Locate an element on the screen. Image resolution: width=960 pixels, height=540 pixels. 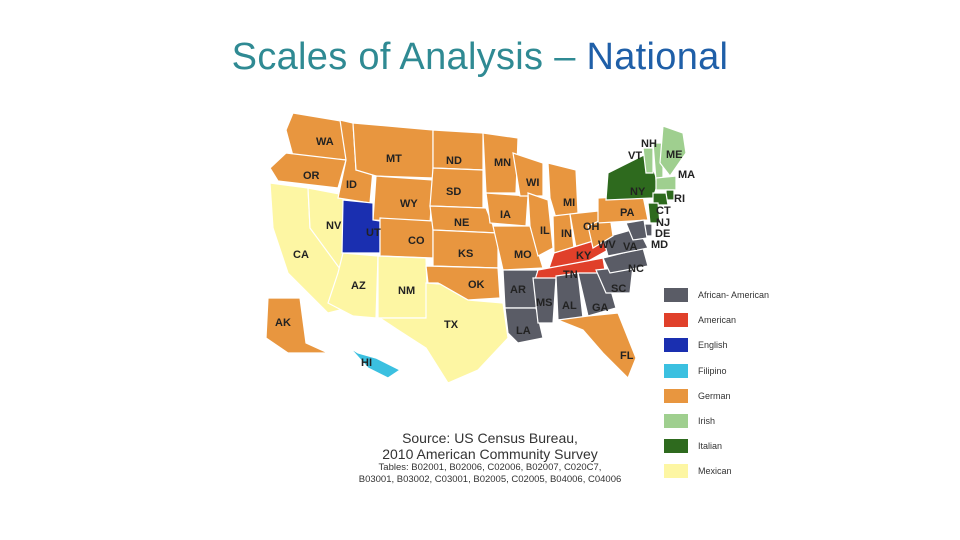
state-md is located at coordinates (636, 230).